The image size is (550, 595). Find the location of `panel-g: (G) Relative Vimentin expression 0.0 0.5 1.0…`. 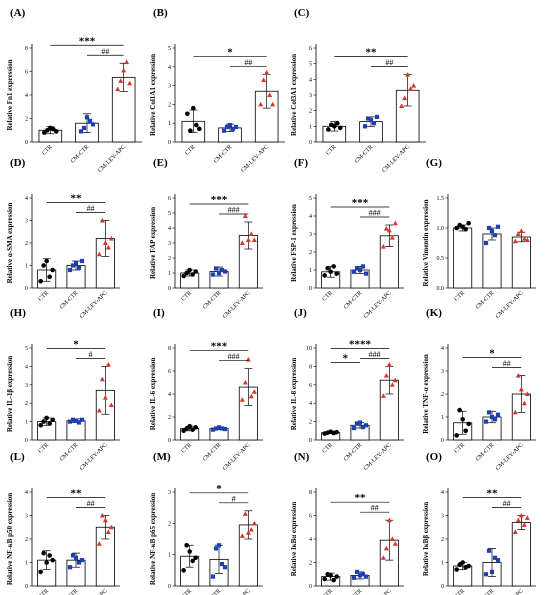

panel-g: (G) Relative Vimentin expression 0.0 0.5 1.0… is located at coordinates (479, 238).